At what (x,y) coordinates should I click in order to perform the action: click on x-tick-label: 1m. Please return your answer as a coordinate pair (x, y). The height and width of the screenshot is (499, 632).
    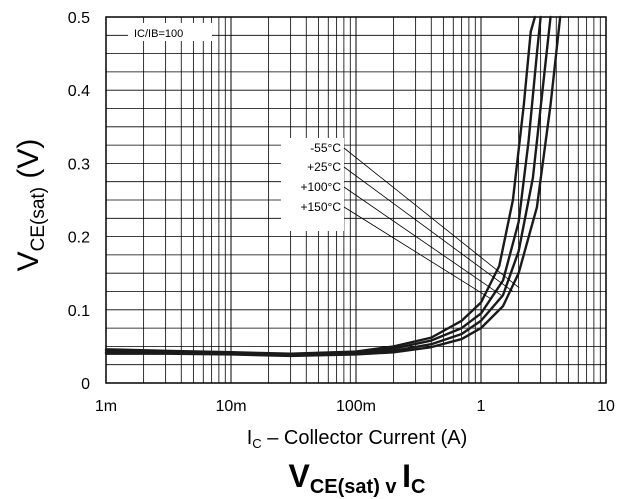
    Looking at the image, I should click on (106, 406).